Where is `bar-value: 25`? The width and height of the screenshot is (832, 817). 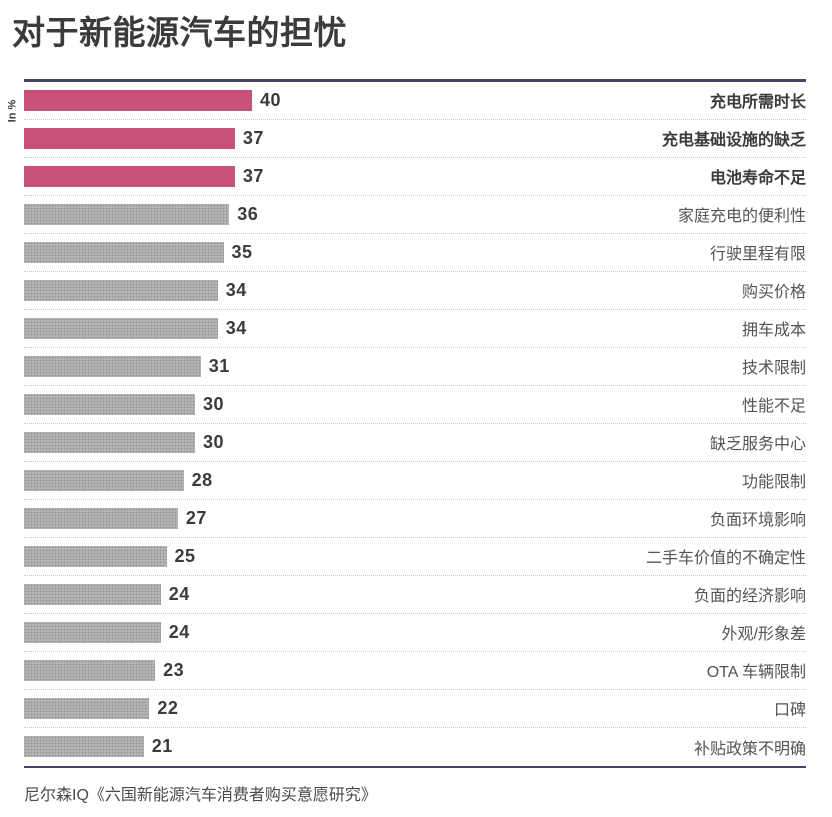 bar-value: 25 is located at coordinates (185, 555).